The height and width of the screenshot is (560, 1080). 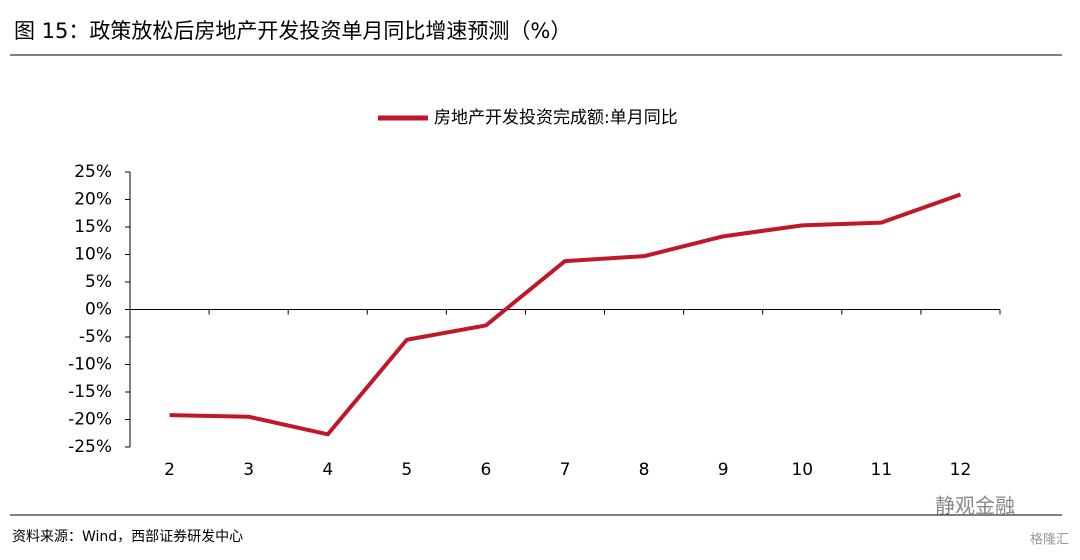 What do you see at coordinates (93, 227) in the screenshot?
I see `y-tick-label: 15%` at bounding box center [93, 227].